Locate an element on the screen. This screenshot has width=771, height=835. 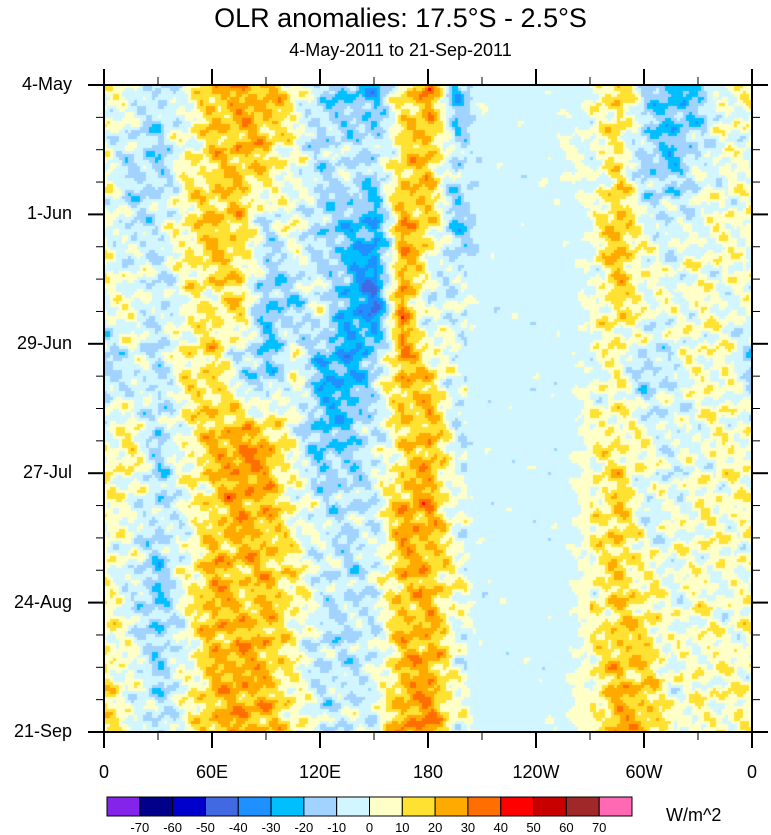
y-tick-label: 4-May is located at coordinates (46, 84).